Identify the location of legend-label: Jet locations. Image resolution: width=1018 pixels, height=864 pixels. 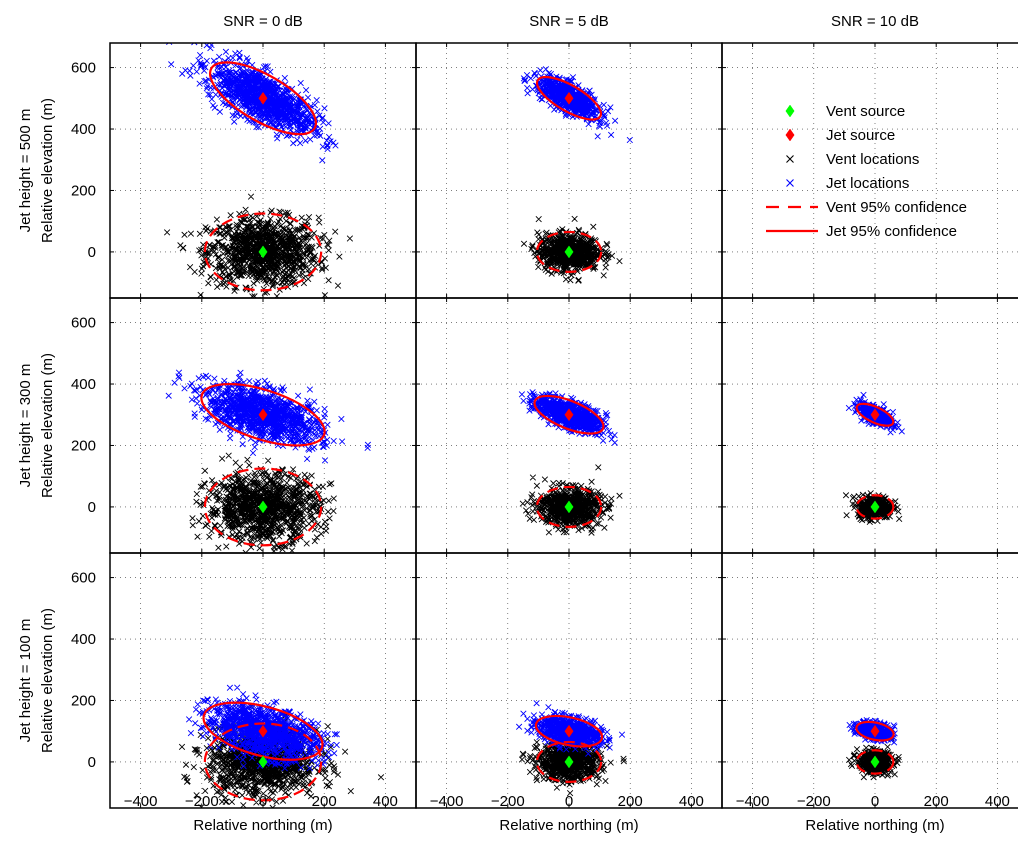
(867, 183).